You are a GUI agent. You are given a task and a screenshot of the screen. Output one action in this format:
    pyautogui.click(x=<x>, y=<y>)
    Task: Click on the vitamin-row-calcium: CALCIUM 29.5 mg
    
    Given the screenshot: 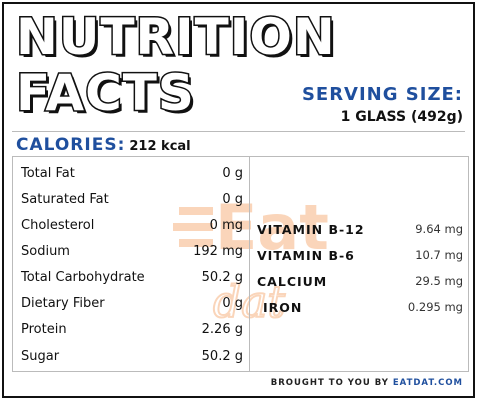 What is the action you would take?
    pyautogui.click(x=362, y=281)
    